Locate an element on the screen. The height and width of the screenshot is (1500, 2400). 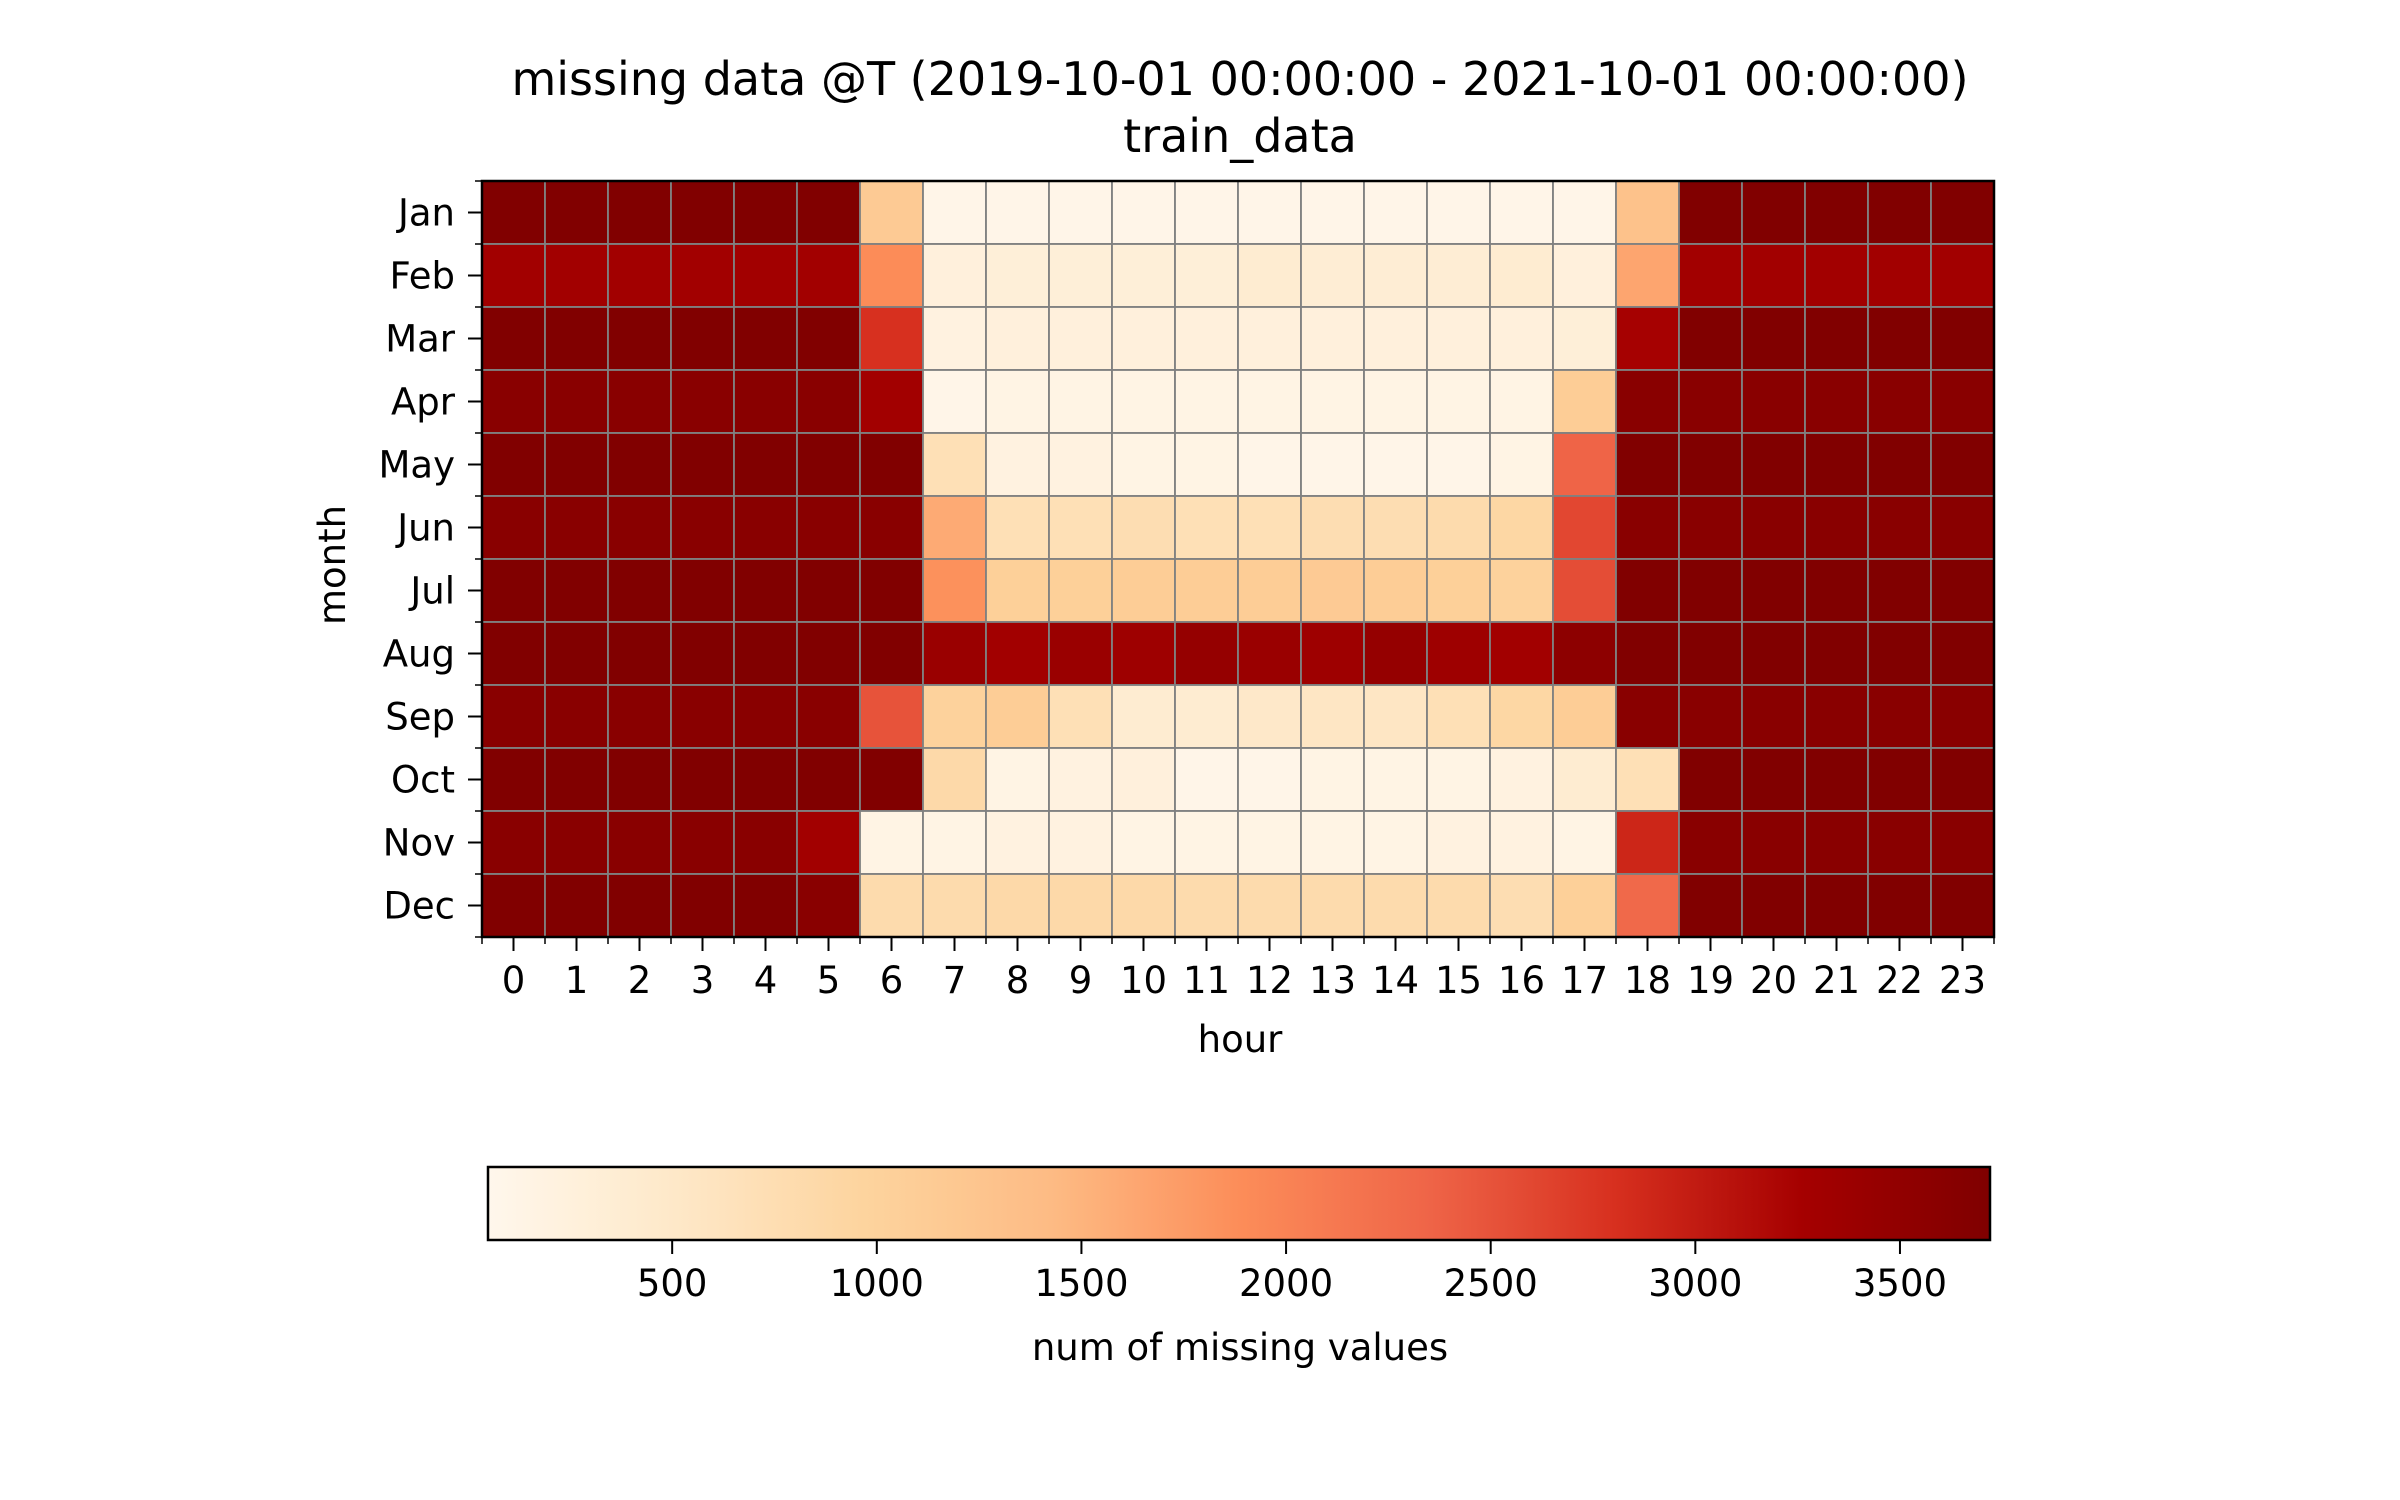
x-tick-label: 17 is located at coordinates (1584, 980).